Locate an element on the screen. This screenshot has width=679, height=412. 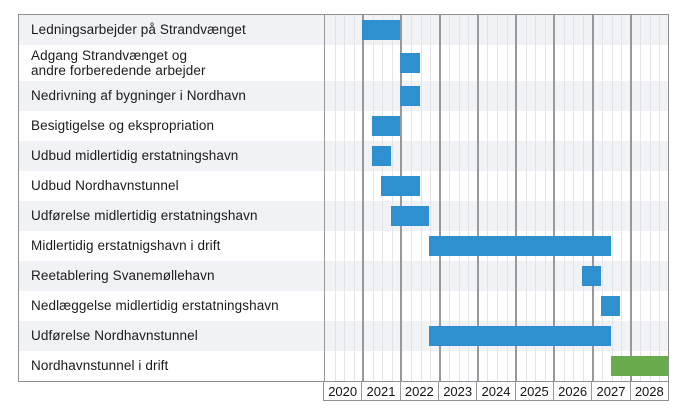
task-label-cell: Udførelse Nordhavnstunnel is located at coordinates (171, 336).